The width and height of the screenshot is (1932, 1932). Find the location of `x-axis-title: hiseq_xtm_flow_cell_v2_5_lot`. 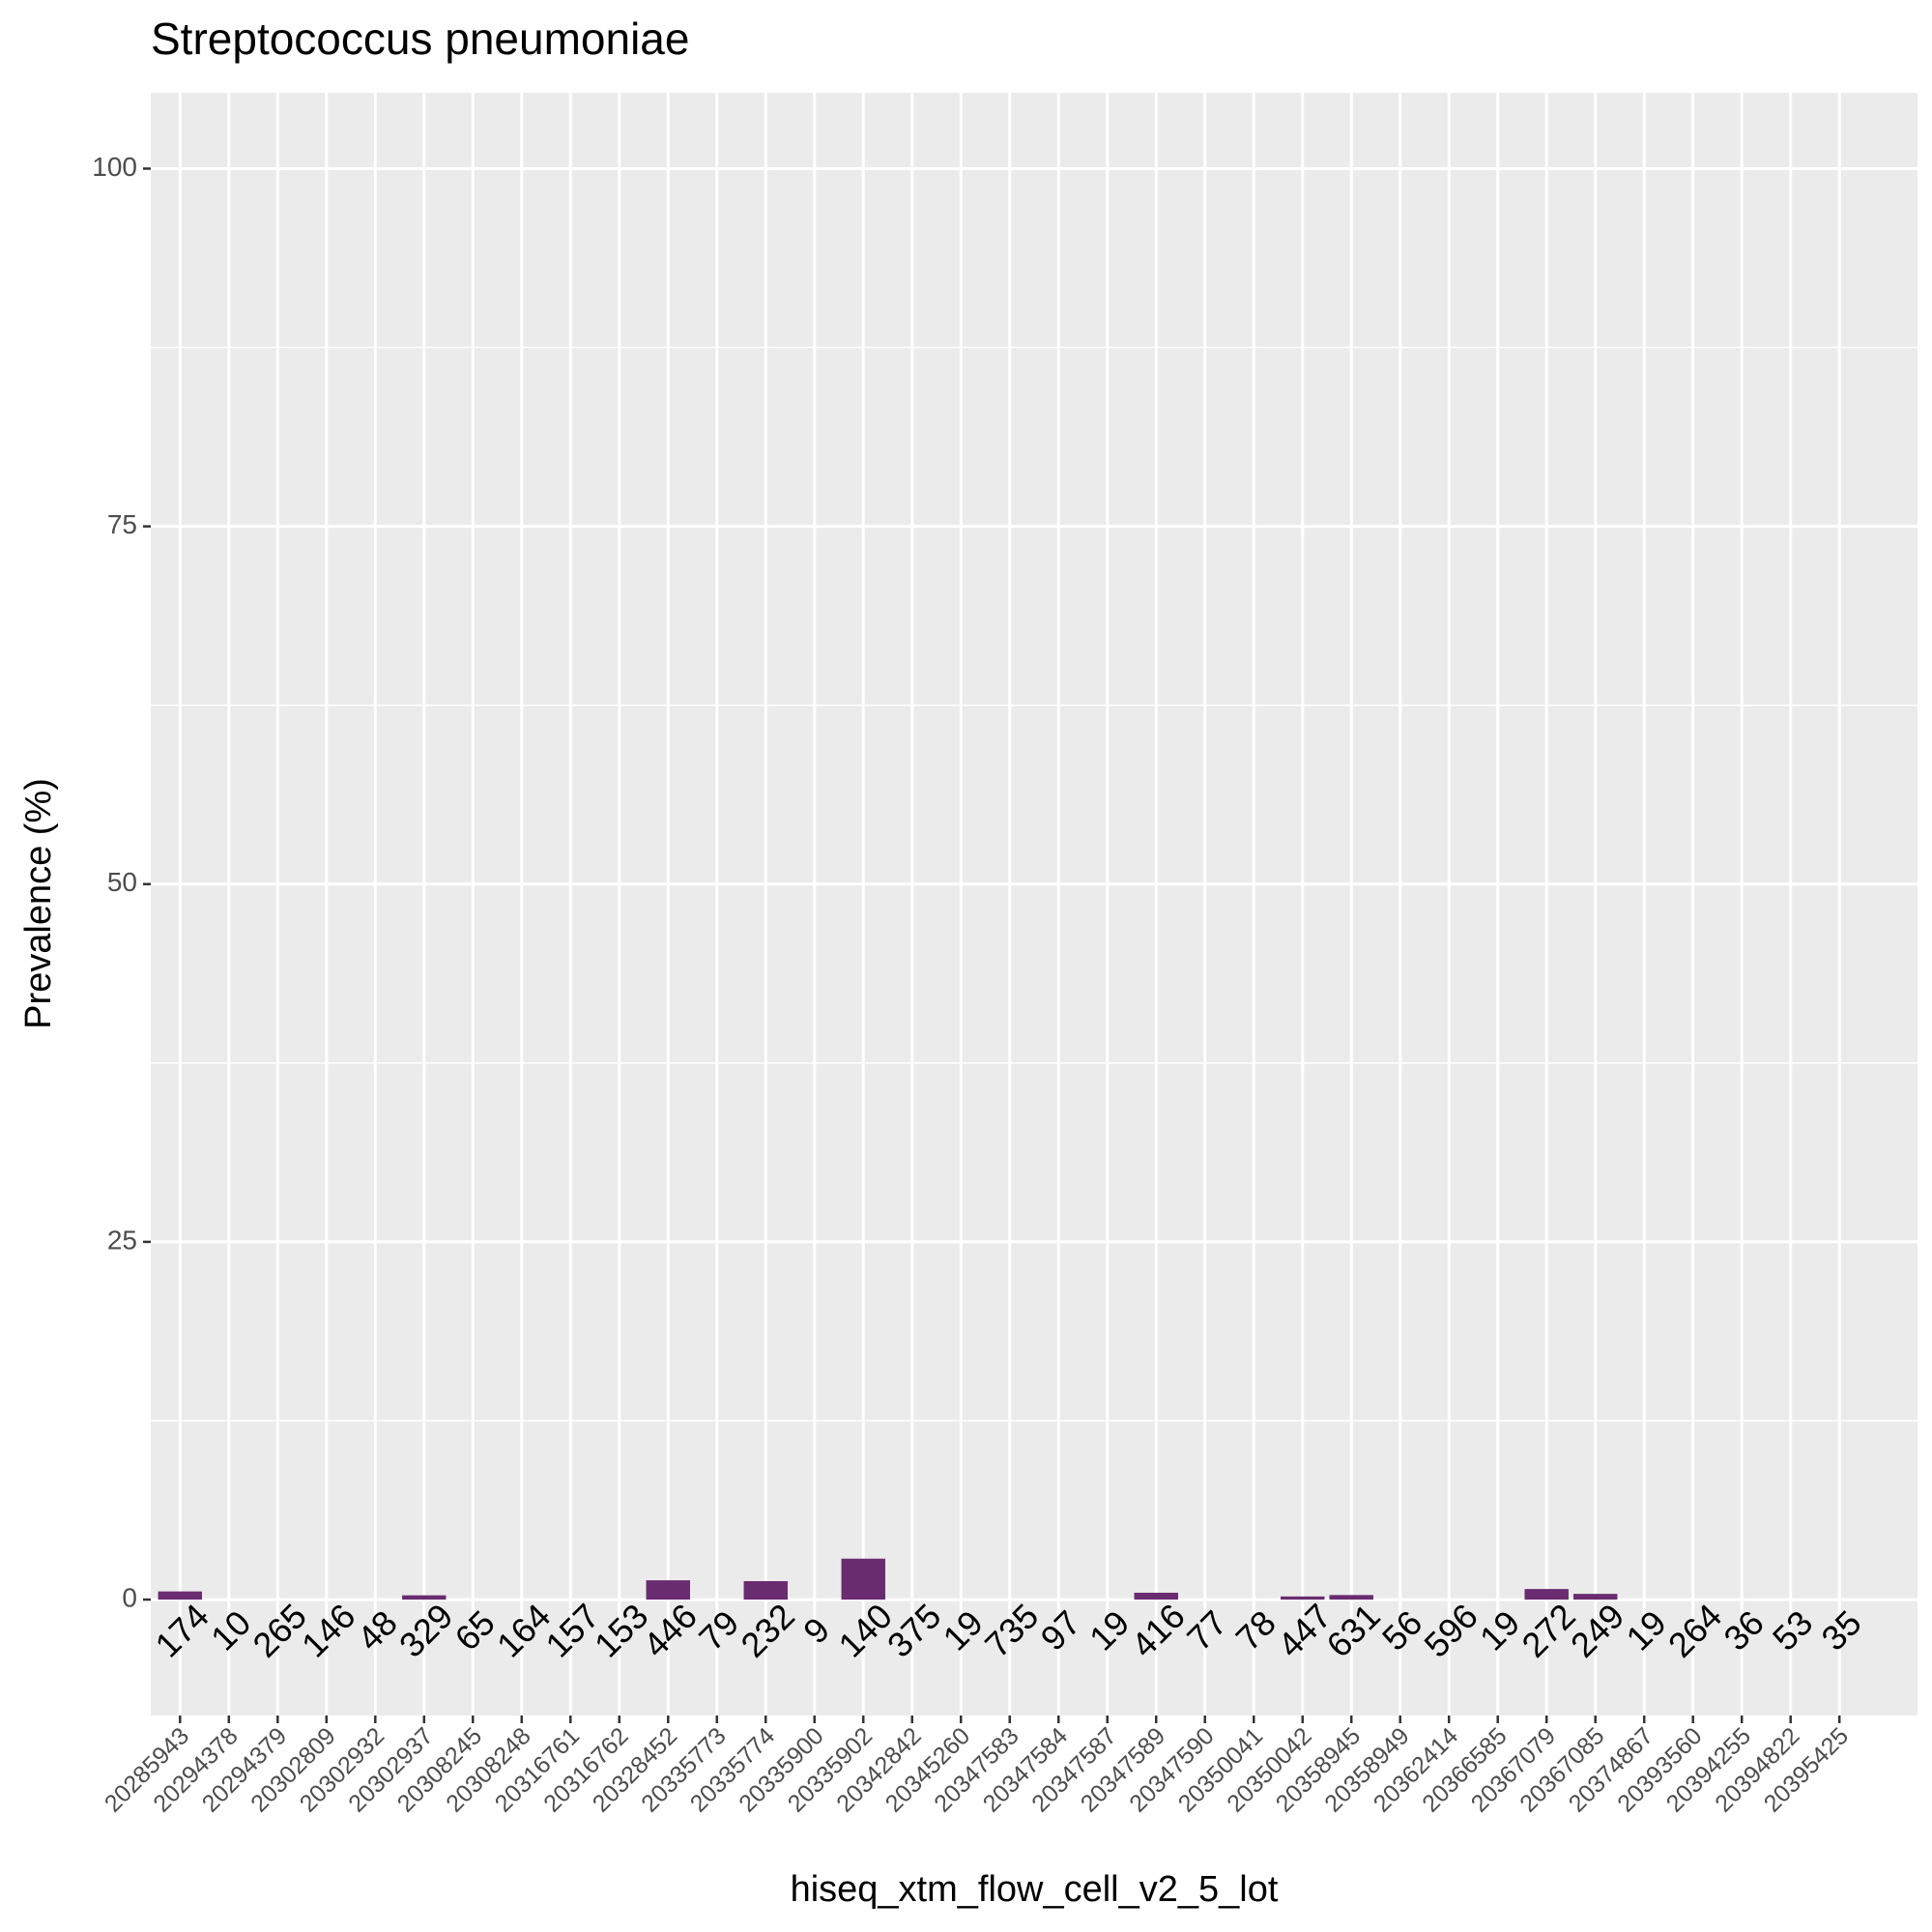

x-axis-title: hiseq_xtm_flow_cell_v2_5_lot is located at coordinates (1035, 1889).